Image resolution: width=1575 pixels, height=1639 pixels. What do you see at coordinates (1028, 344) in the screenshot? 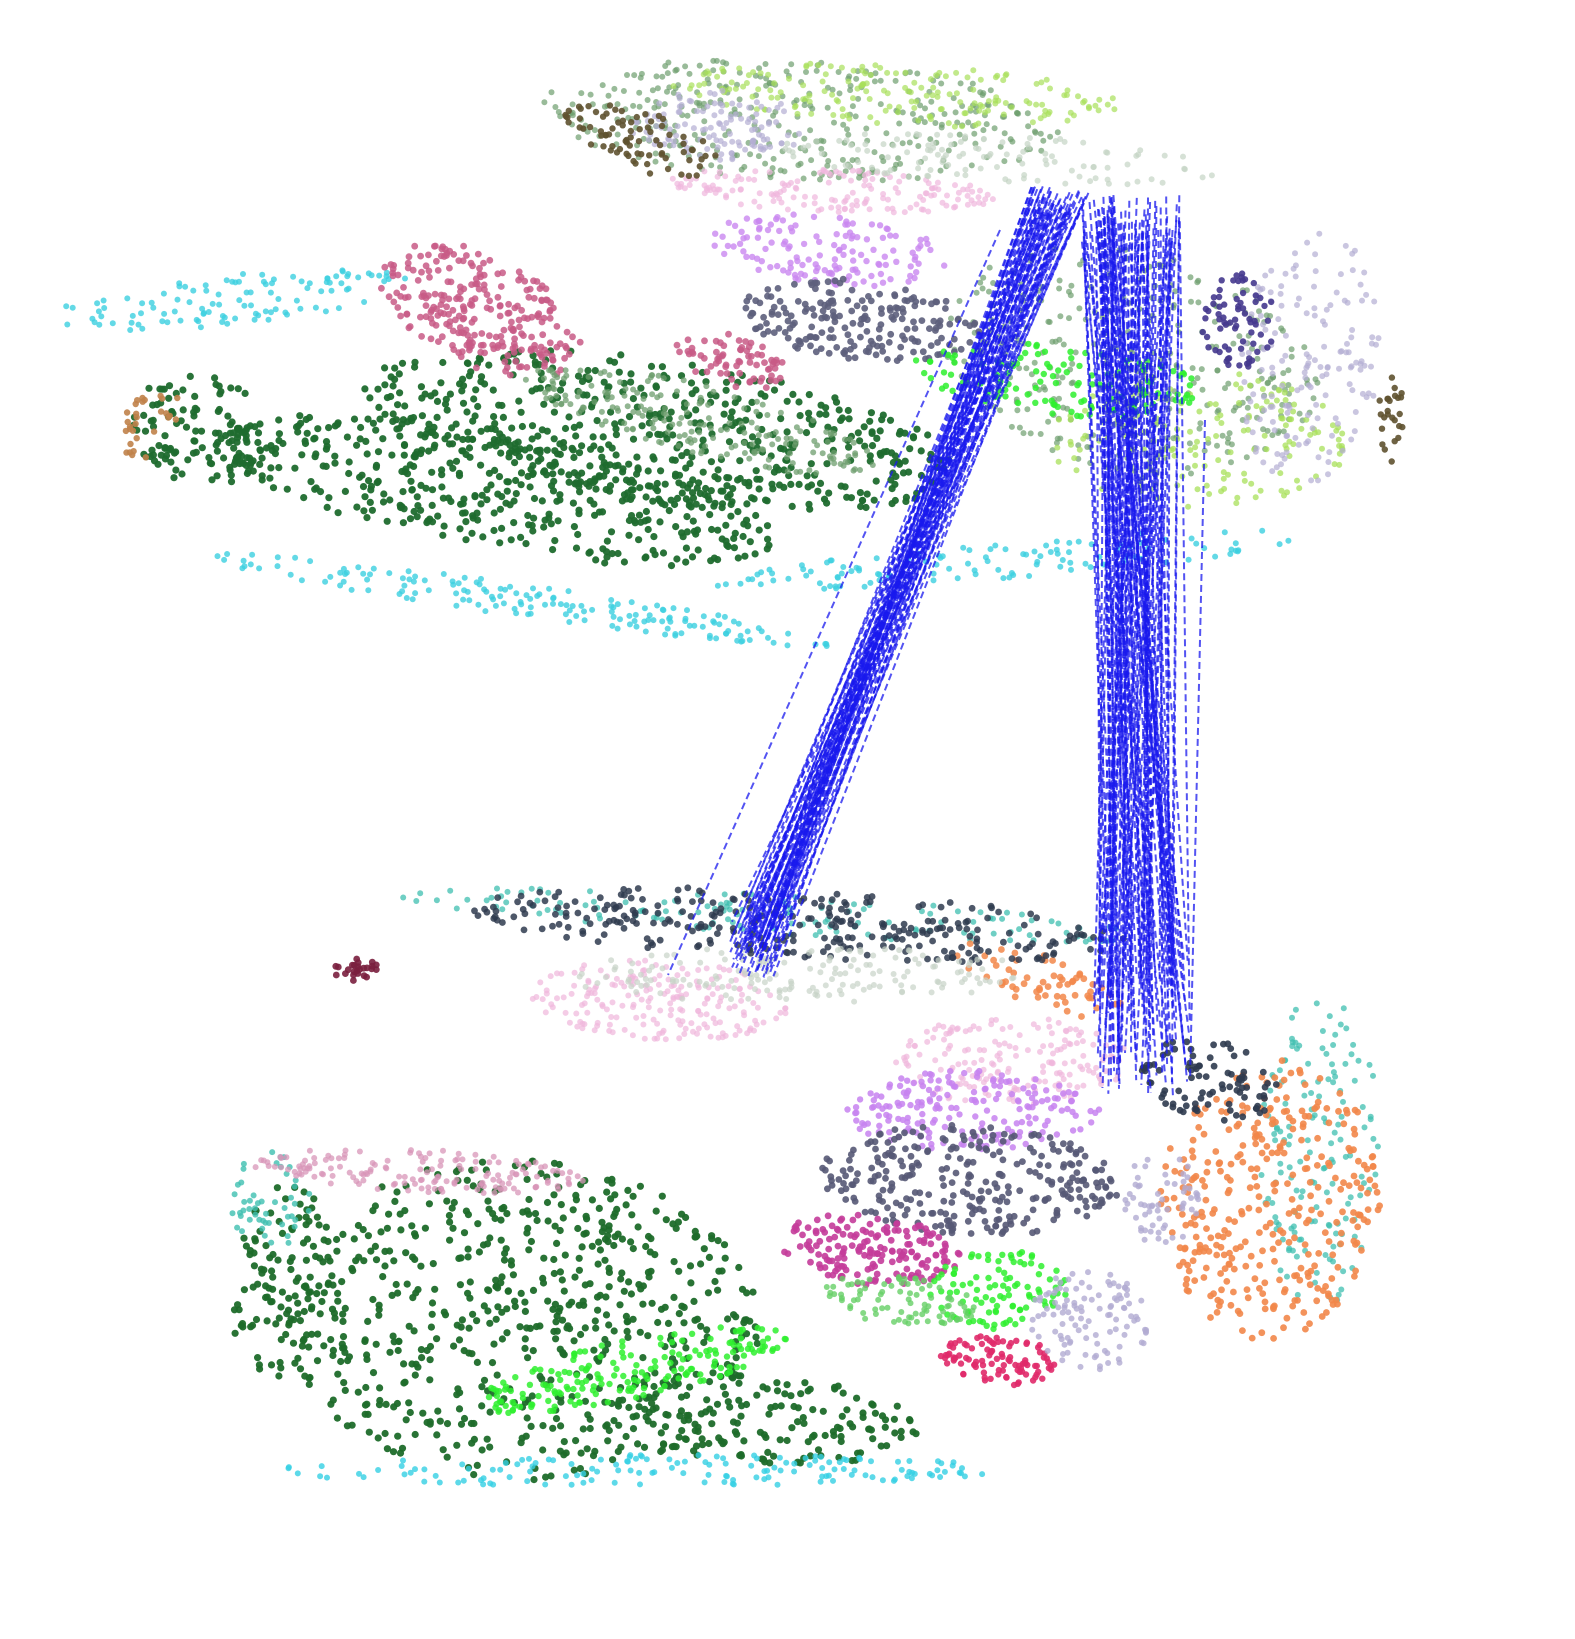
I see `upper-bright-green-spot` at bounding box center [1028, 344].